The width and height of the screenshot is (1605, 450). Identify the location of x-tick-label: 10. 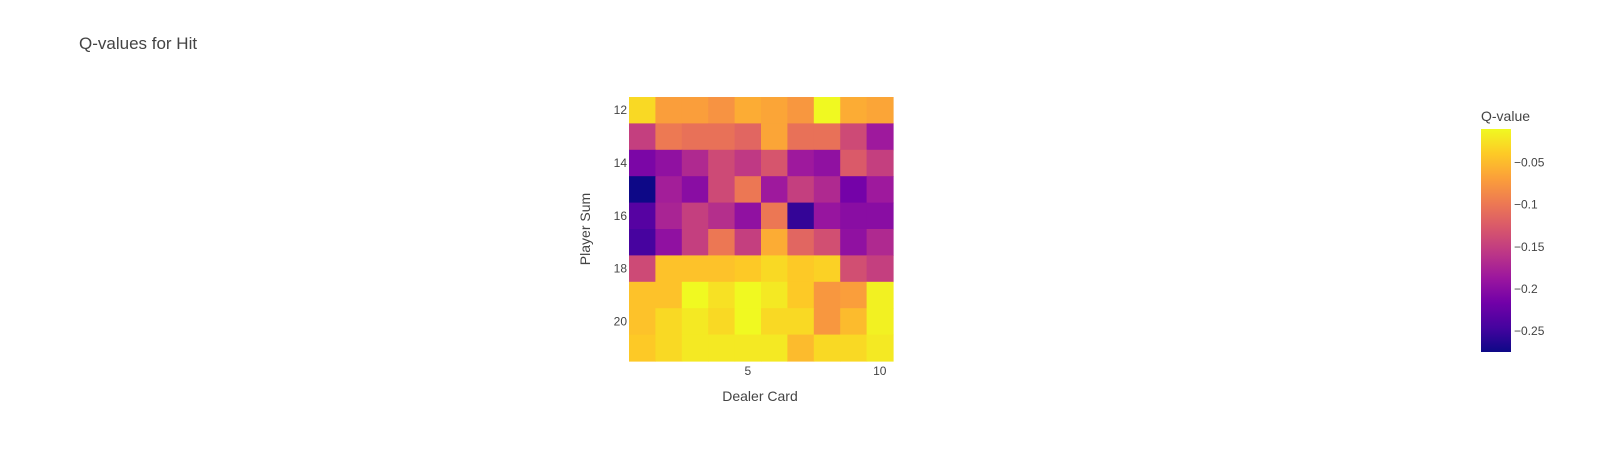
(880, 371).